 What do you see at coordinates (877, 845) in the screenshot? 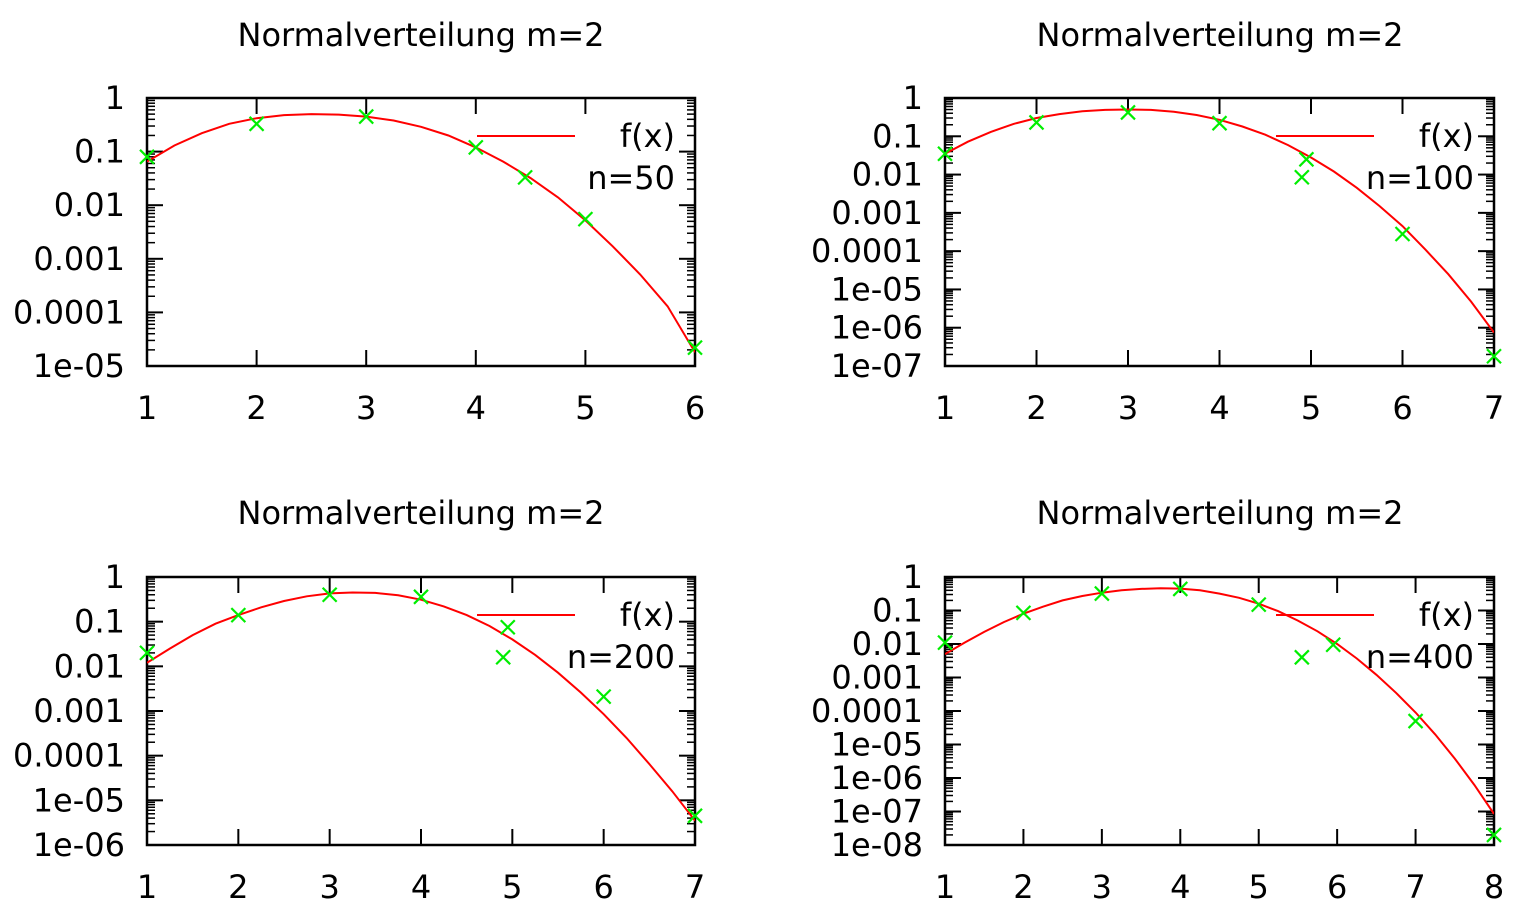
I see `y-tick-label: 1e-08` at bounding box center [877, 845].